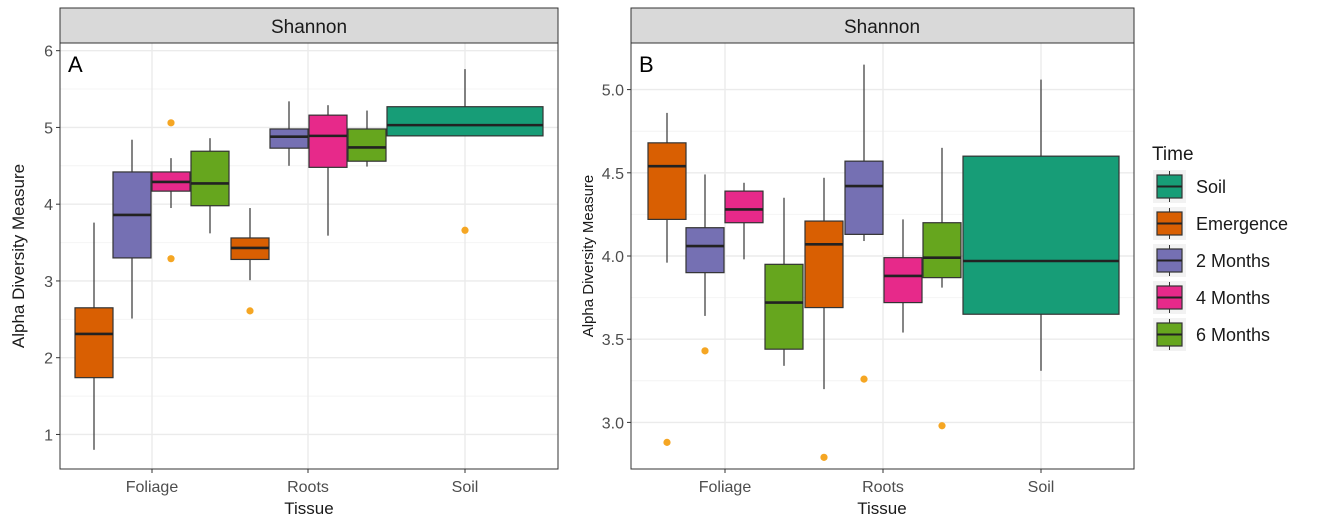 The image size is (1317, 517). Describe the element at coordinates (882, 27) in the screenshot. I see `facet-title-b: Shannon` at that location.